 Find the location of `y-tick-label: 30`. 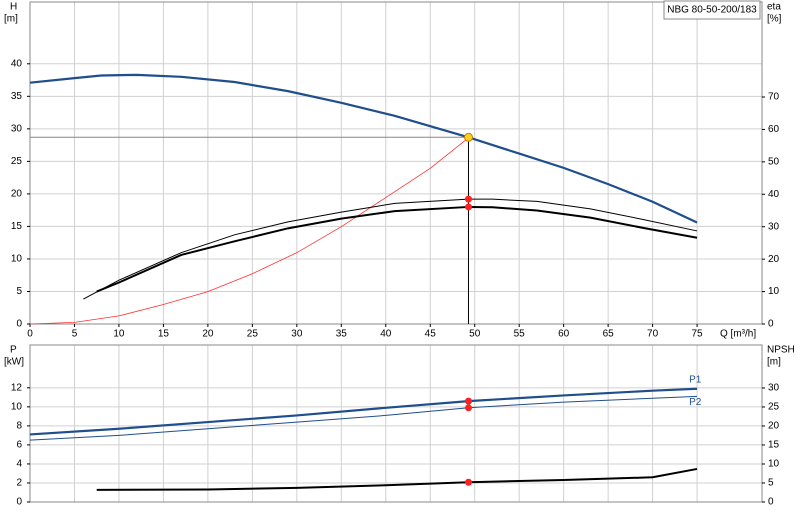

y-tick-label: 30 is located at coordinates (17, 128).